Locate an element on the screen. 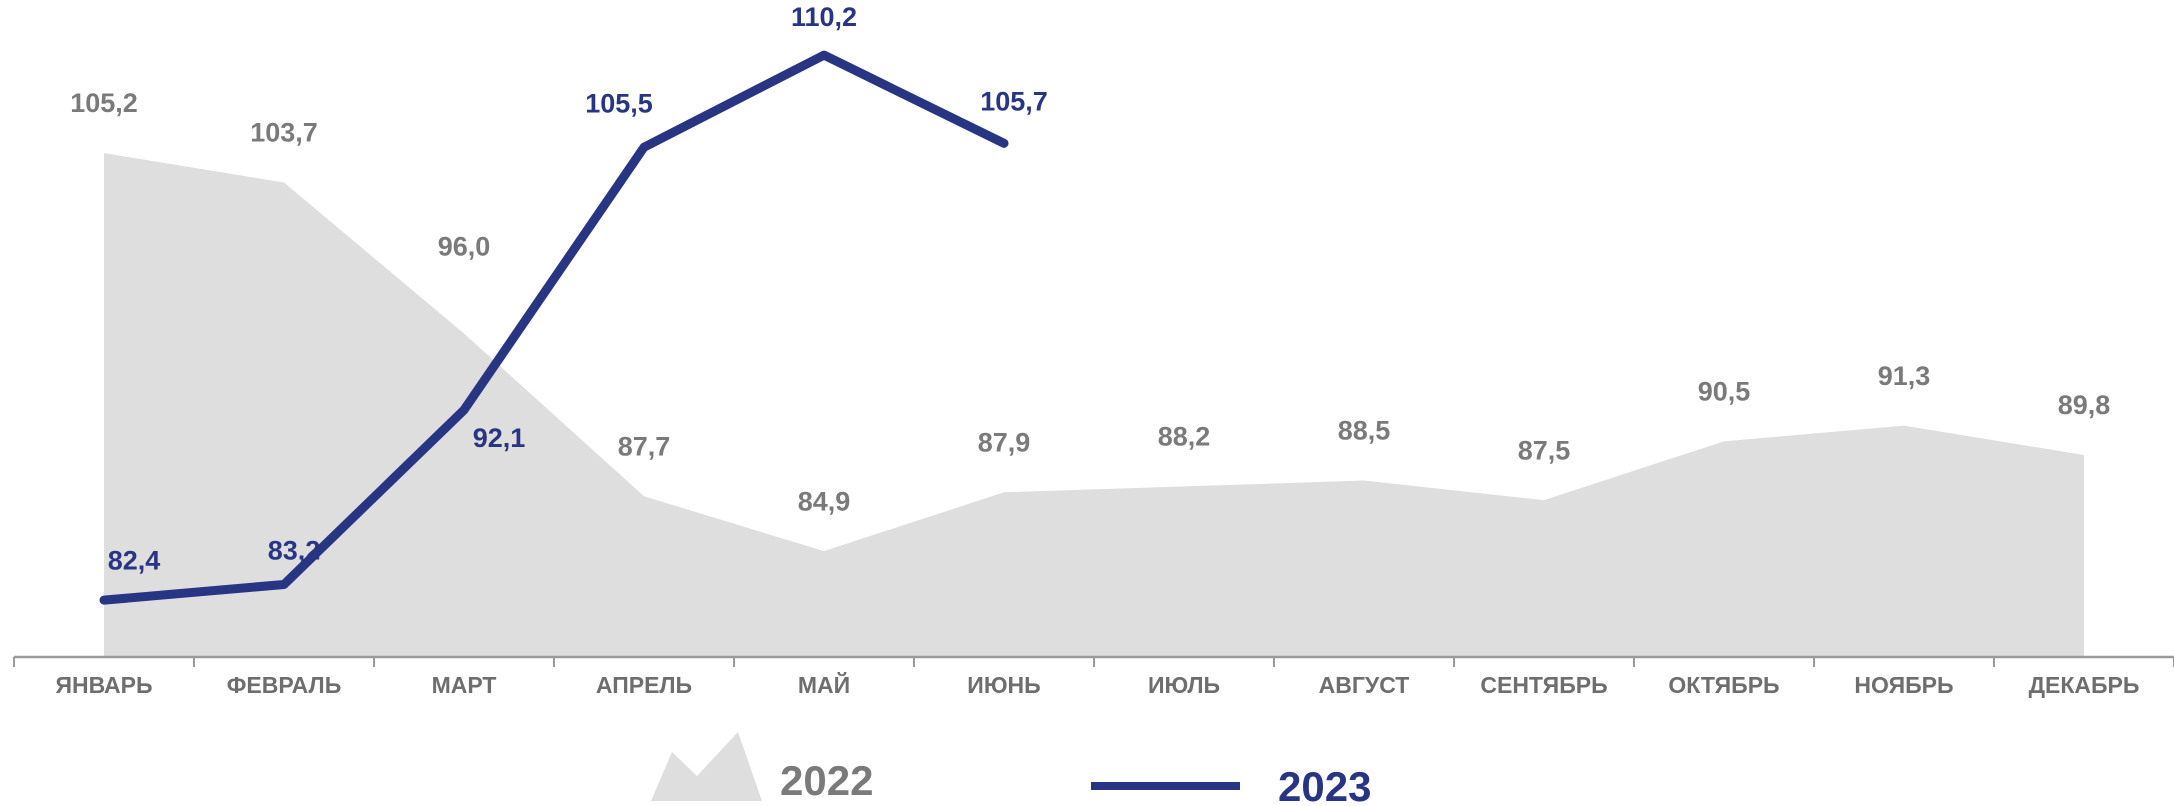 Image resolution: width=2174 pixels, height=806 pixels. data-label: 82,4 is located at coordinates (134, 560).